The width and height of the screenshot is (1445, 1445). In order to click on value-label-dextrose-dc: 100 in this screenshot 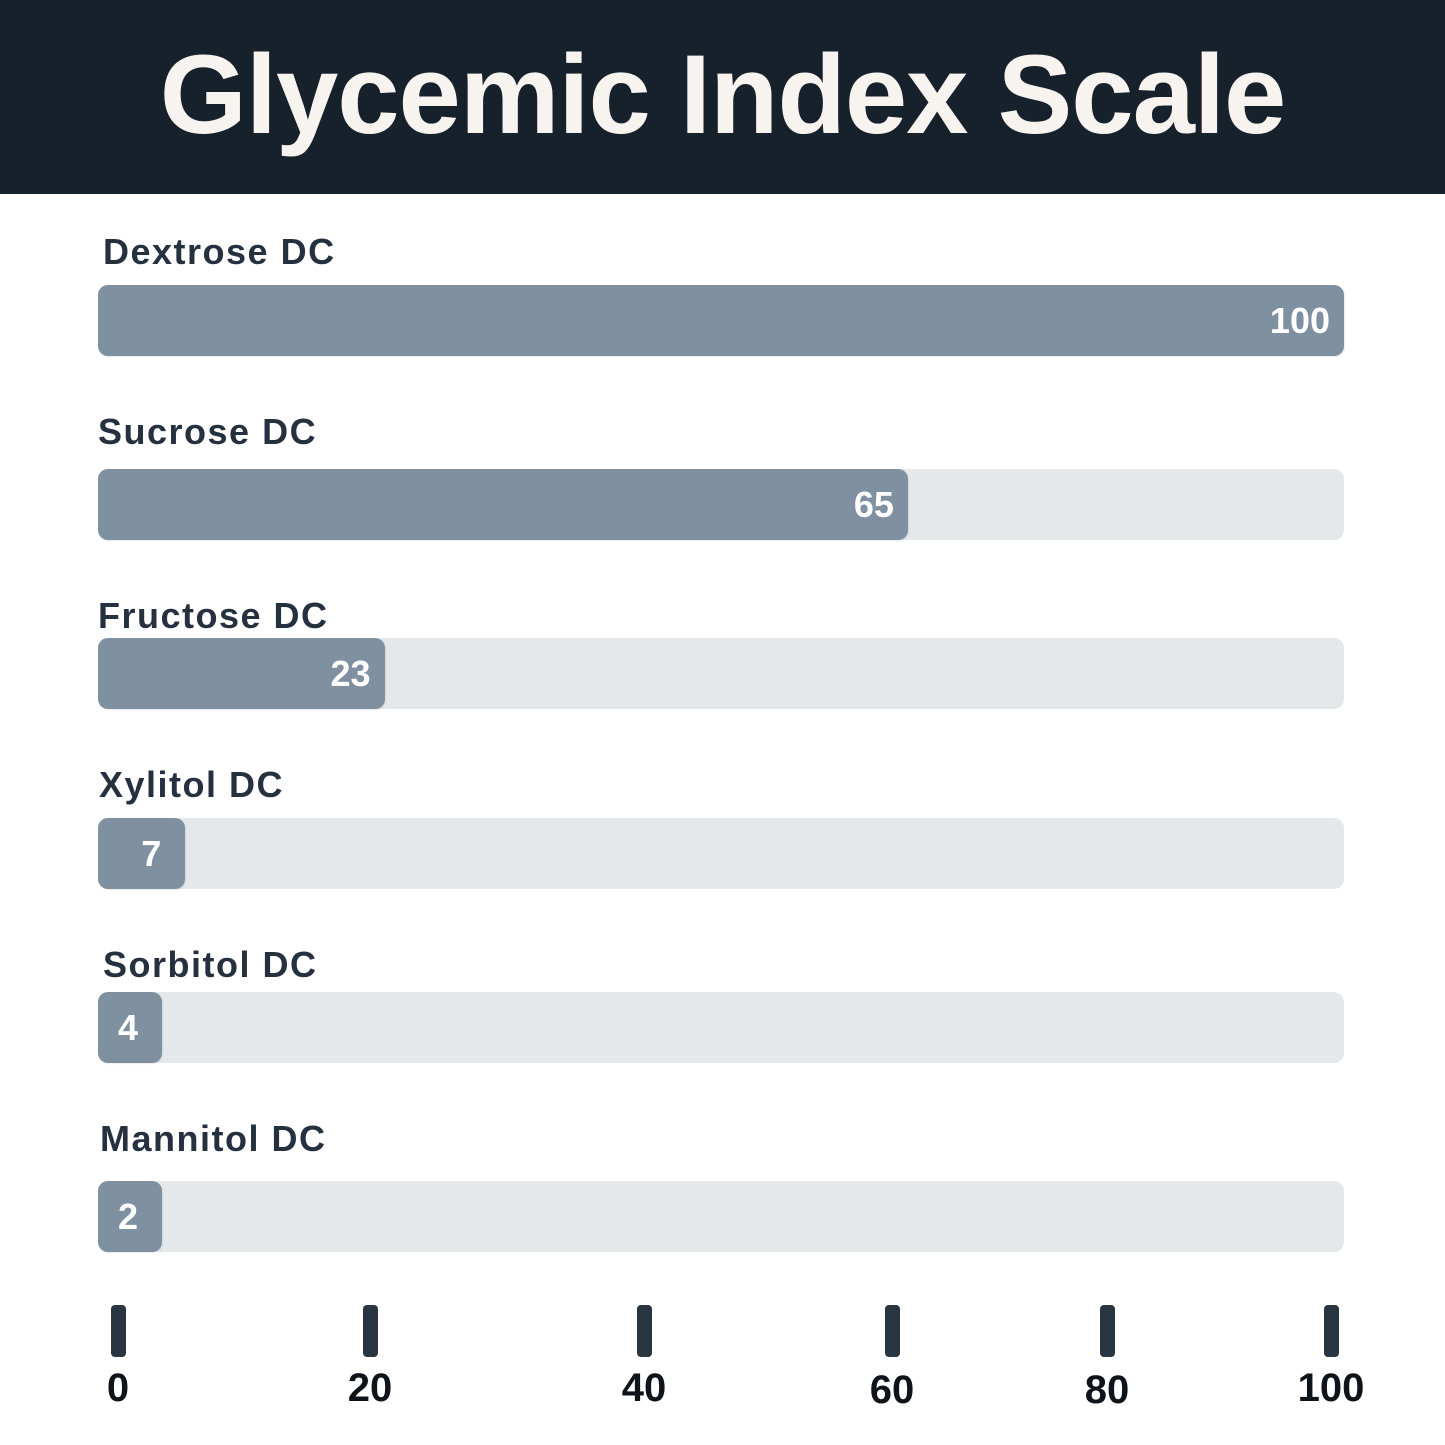, I will do `click(1299, 320)`.